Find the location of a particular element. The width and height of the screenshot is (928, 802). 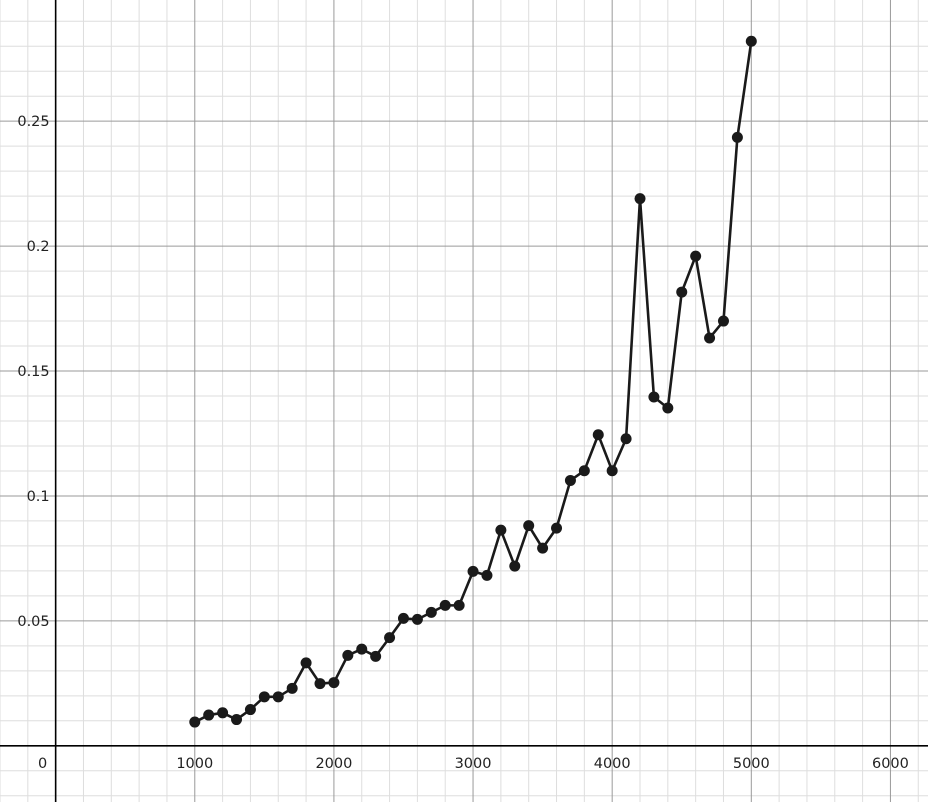

y-tick-label: 0.15 is located at coordinates (33, 372).